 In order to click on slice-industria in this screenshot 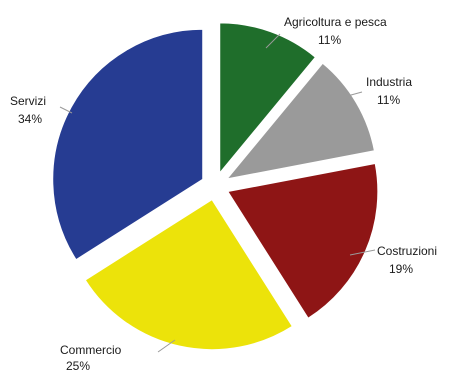, I will do `click(300, 121)`.